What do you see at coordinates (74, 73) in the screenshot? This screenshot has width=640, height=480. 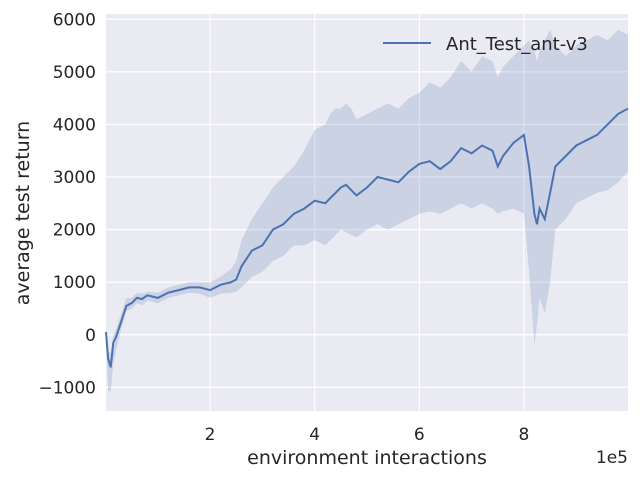 I see `y-tick-label: 5000` at bounding box center [74, 73].